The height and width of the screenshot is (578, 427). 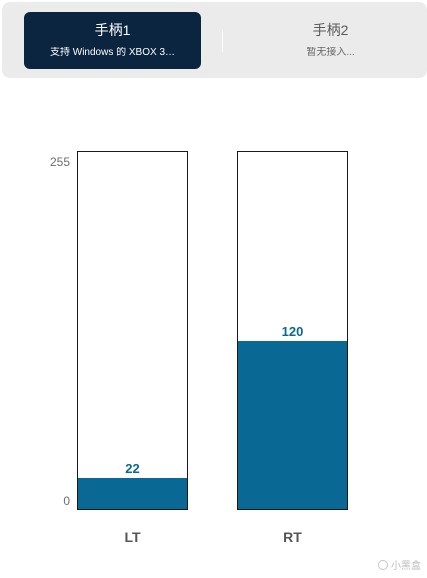 What do you see at coordinates (222, 41) in the screenshot?
I see `tab-divider` at bounding box center [222, 41].